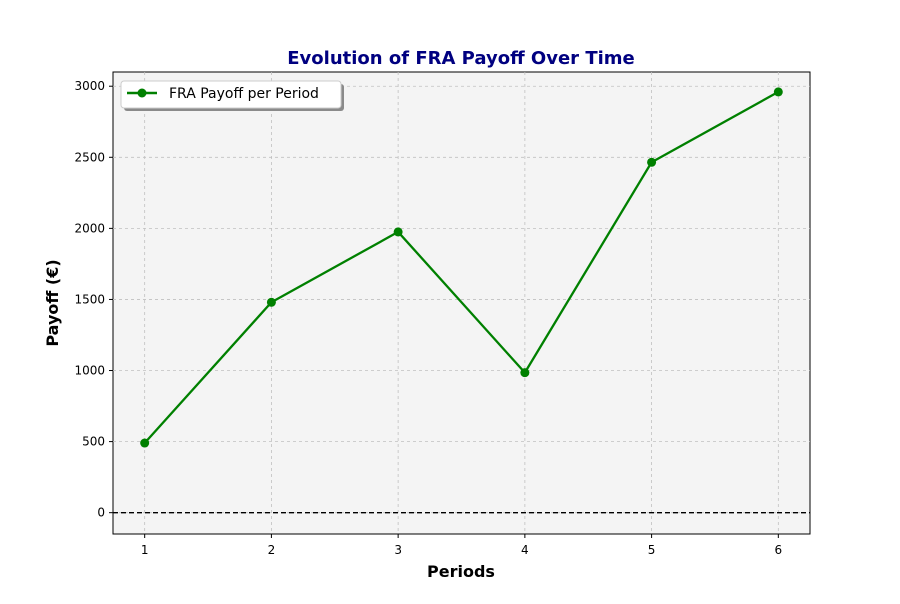  I want to click on y-tick-label: 500, so click(93, 442).